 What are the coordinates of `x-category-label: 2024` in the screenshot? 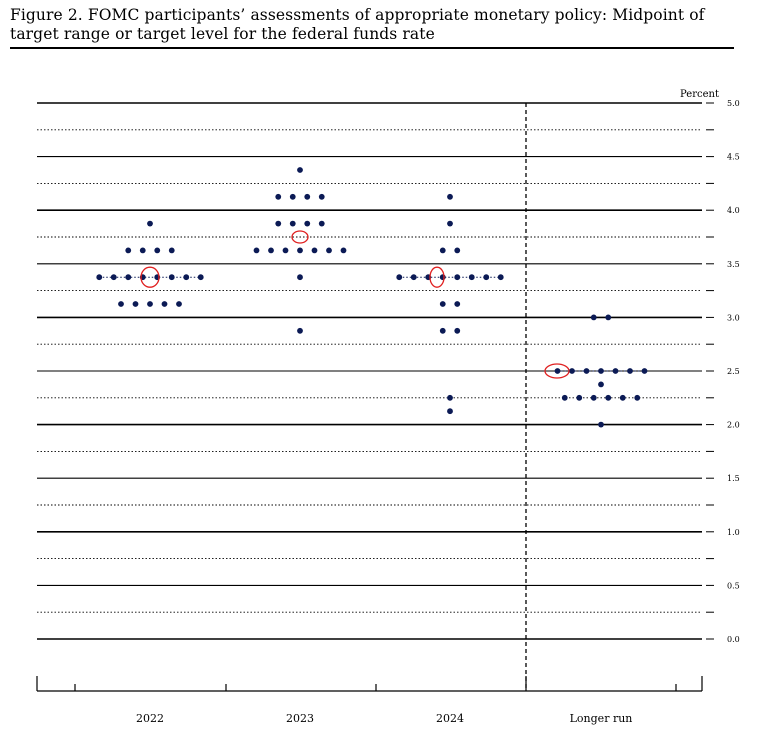 It's located at (450, 718).